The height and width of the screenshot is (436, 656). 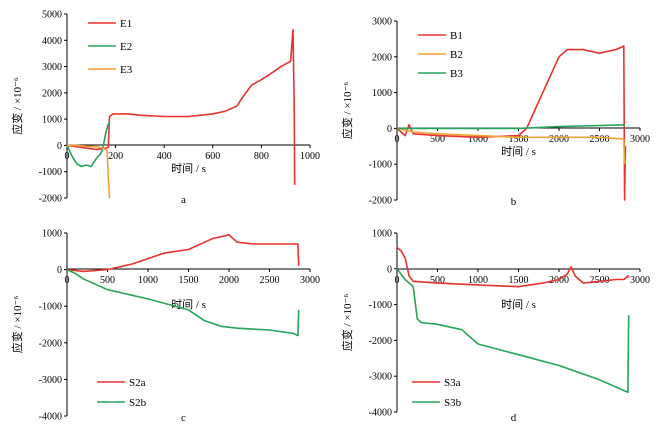 I want to click on chart-c-x-tick-label: 3000, so click(x=310, y=280).